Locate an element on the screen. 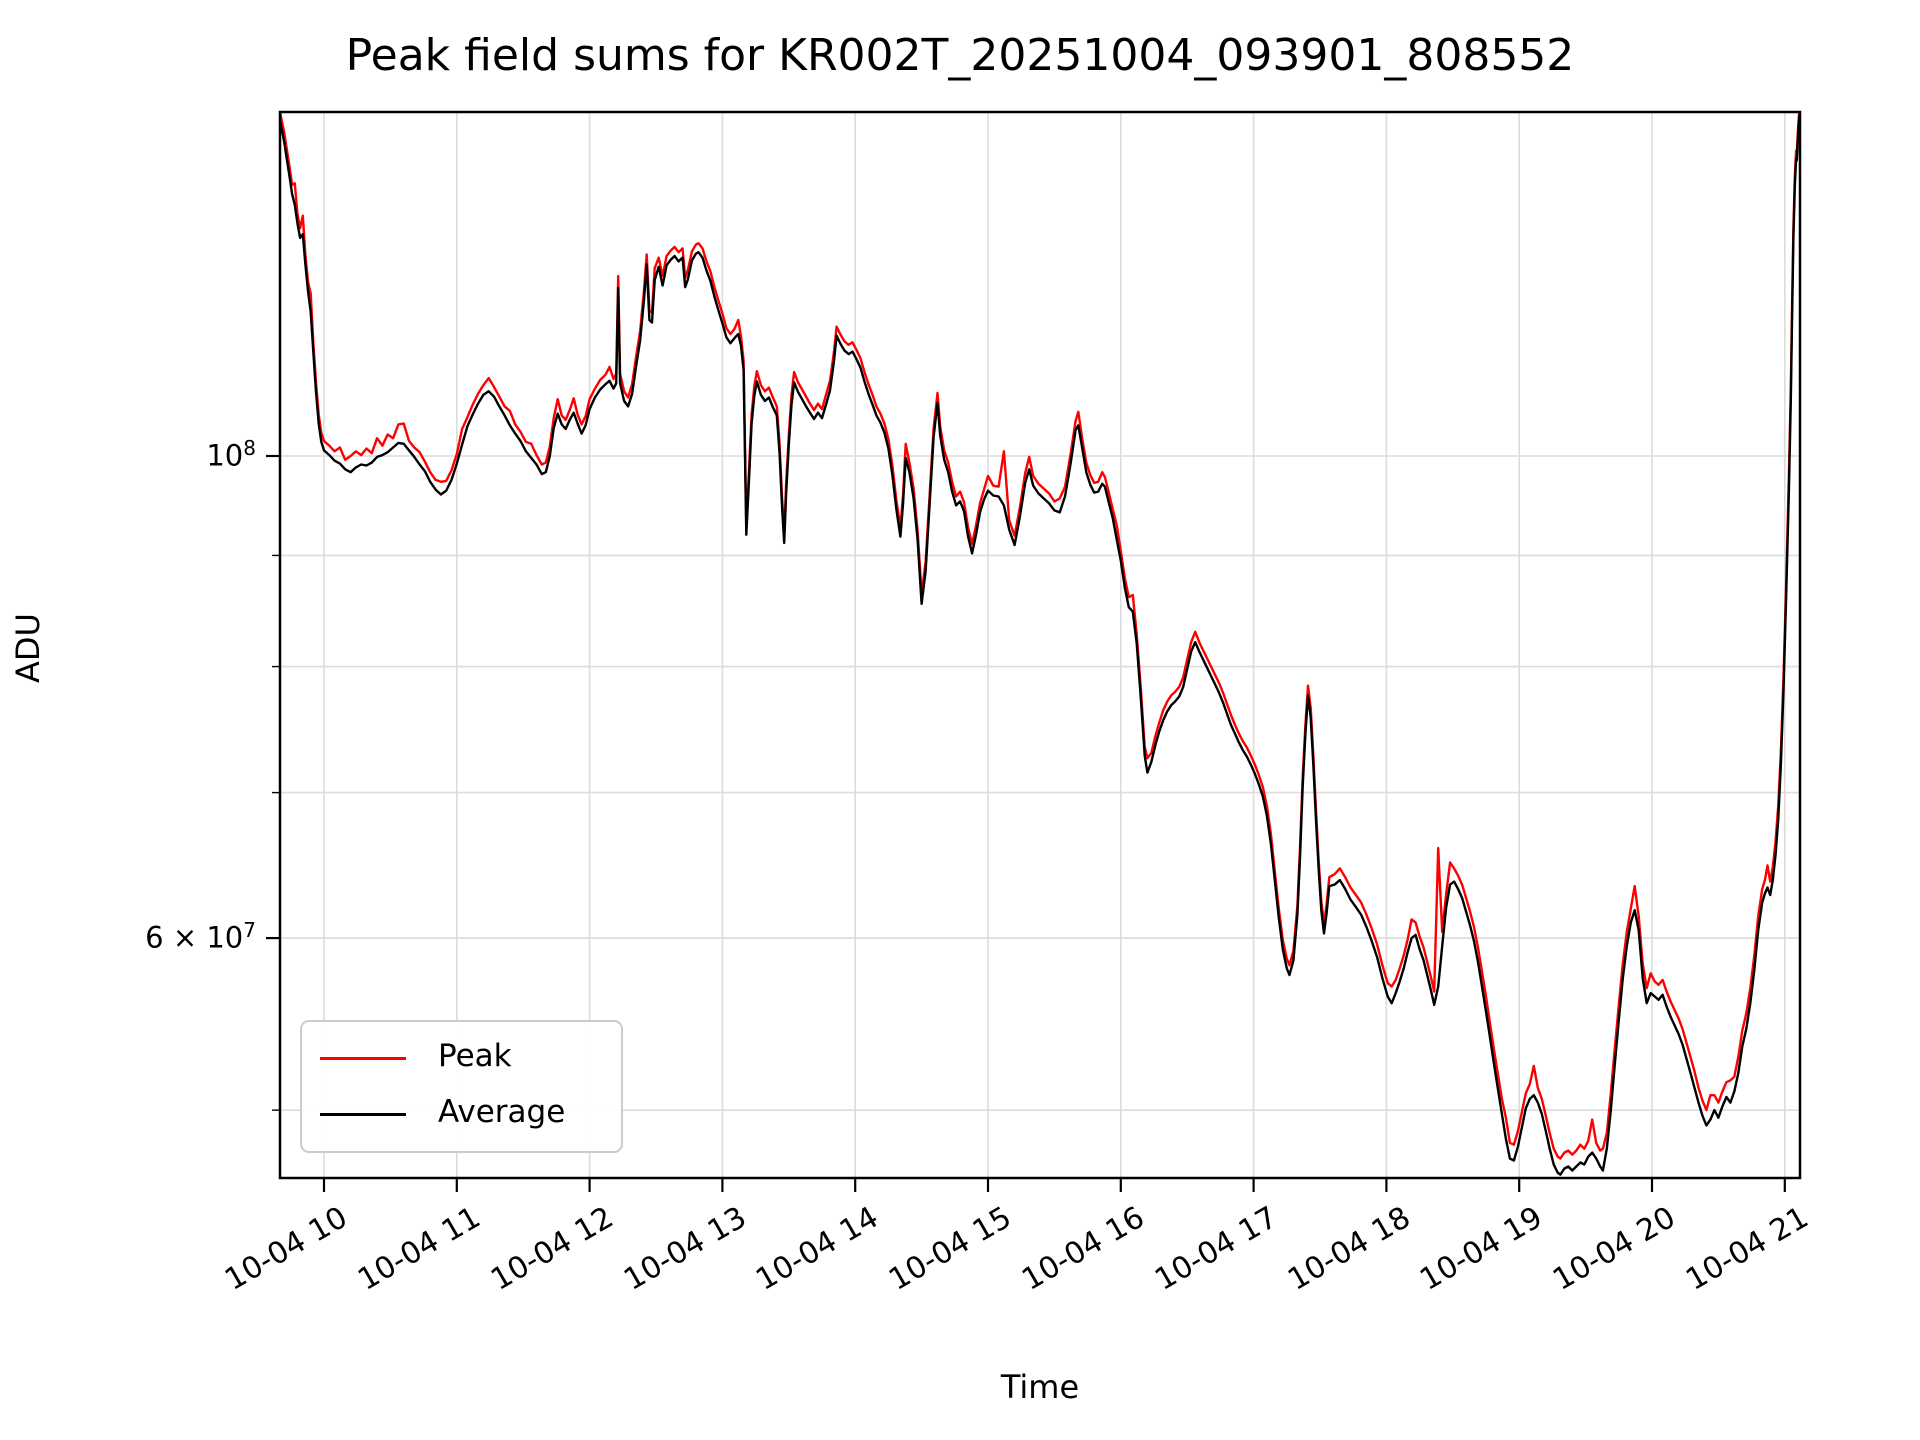  legend: Peak Average is located at coordinates (461, 1086).